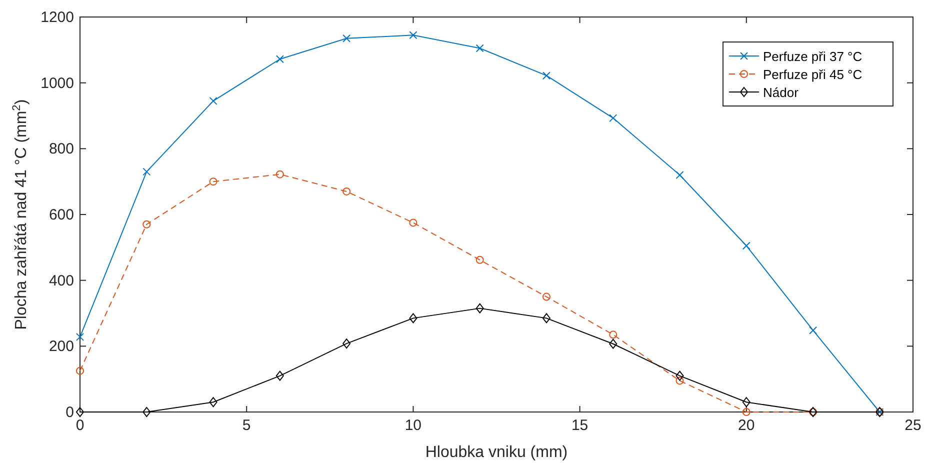 The height and width of the screenshot is (463, 928). What do you see at coordinates (812, 56) in the screenshot?
I see `legend-label: Perfuze při 37 °C` at bounding box center [812, 56].